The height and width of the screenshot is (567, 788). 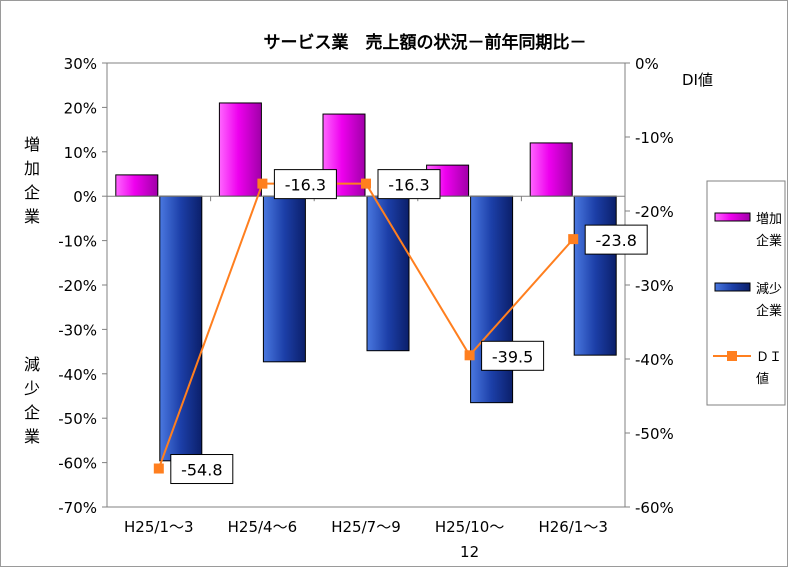 I want to click on left-tick-label: 30%, so click(x=80, y=64).